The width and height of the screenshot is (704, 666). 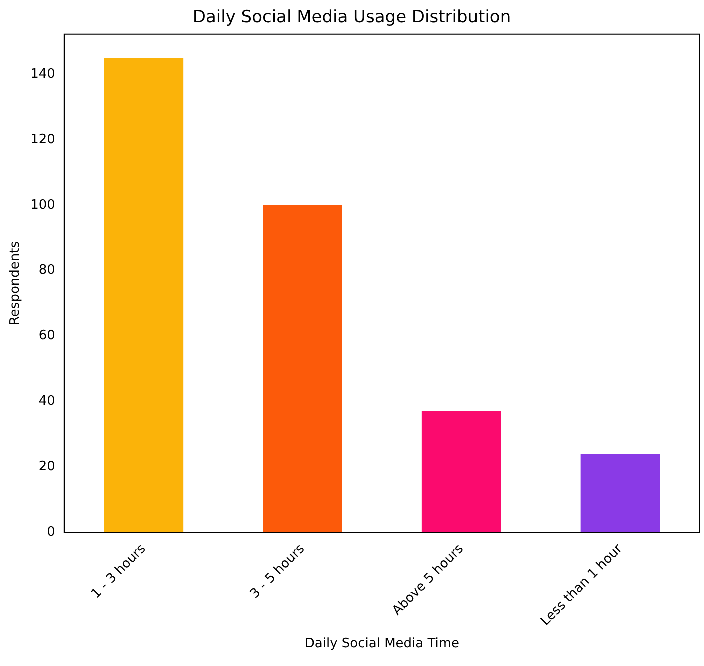 What do you see at coordinates (43, 205) in the screenshot?
I see `y-tick-label: 100` at bounding box center [43, 205].